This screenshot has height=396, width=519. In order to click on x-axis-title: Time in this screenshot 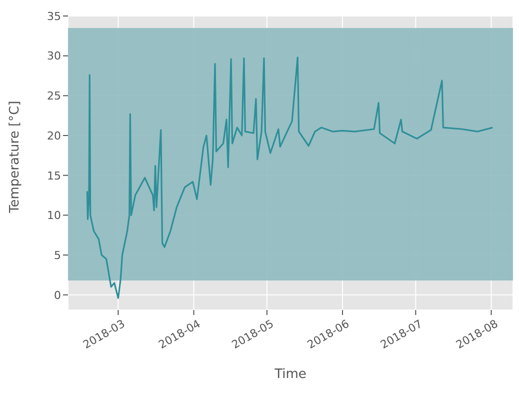, I will do `click(290, 374)`.